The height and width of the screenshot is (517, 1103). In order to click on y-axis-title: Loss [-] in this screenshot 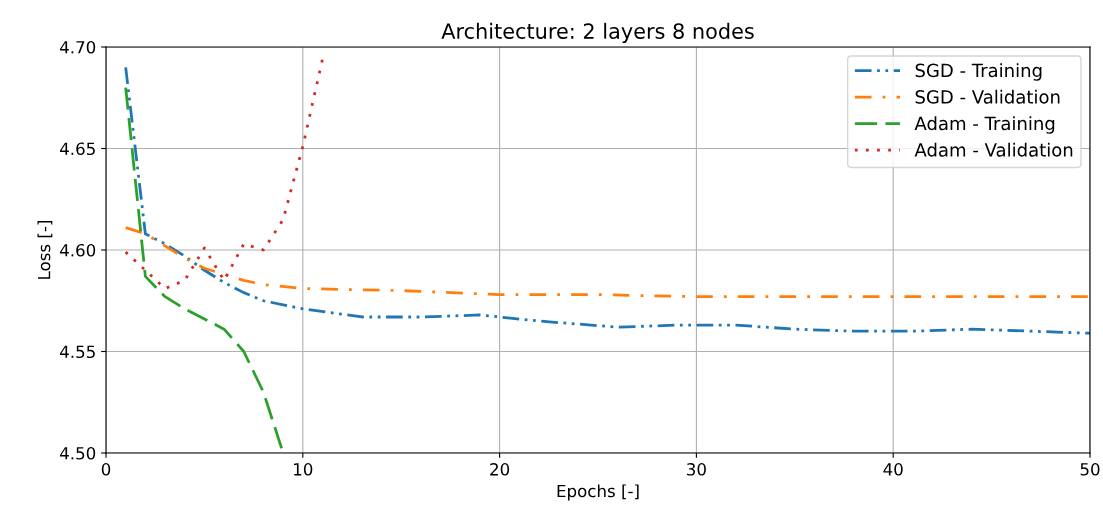, I will do `click(45, 249)`.